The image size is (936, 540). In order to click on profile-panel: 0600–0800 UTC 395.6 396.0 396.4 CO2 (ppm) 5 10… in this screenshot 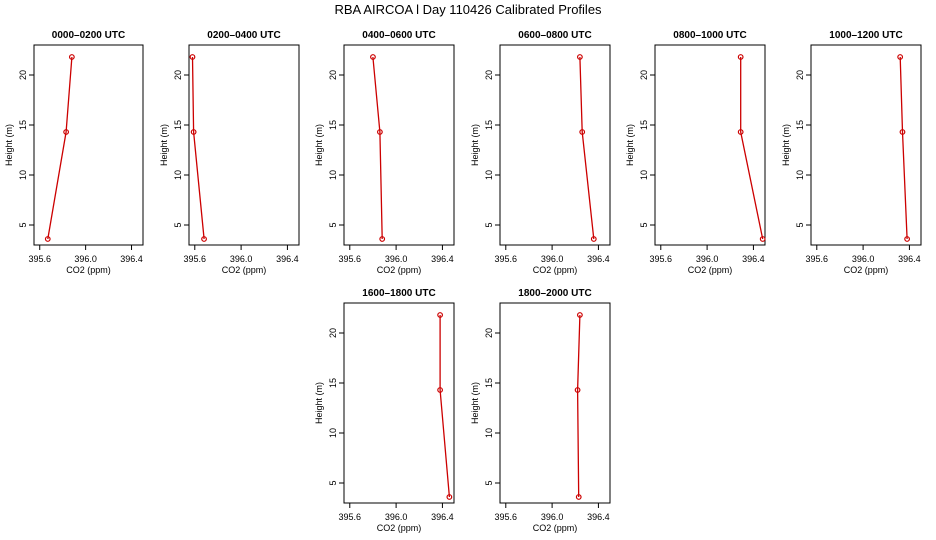, I will do `click(540, 152)`.